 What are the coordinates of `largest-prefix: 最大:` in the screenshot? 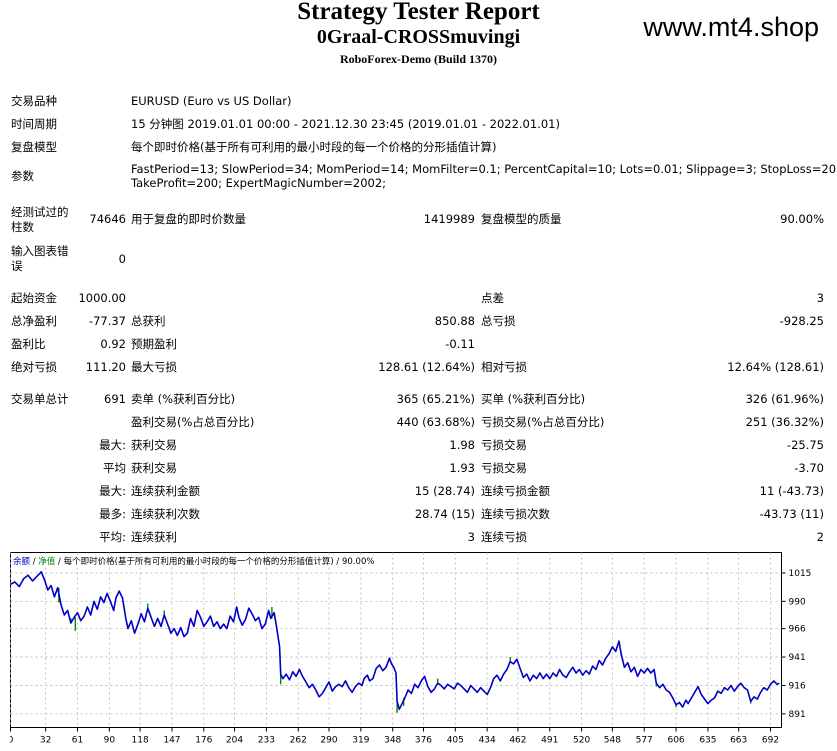 It's located at (112, 445).